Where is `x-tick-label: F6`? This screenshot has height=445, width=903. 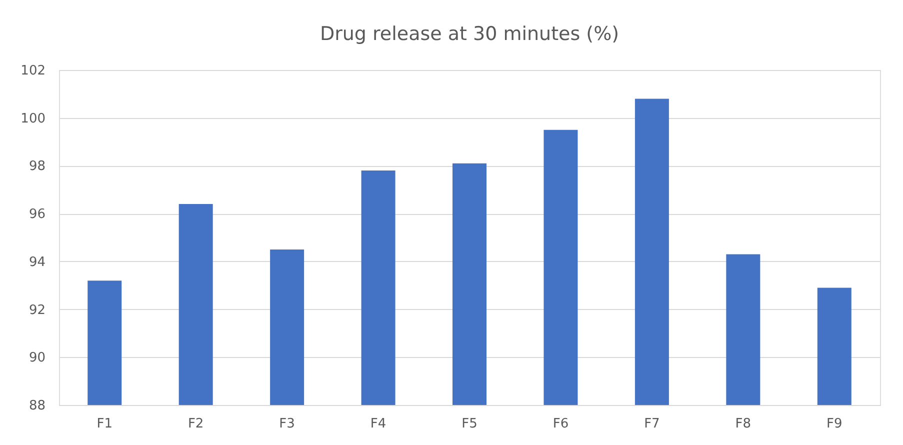
x-tick-label: F6 is located at coordinates (560, 424).